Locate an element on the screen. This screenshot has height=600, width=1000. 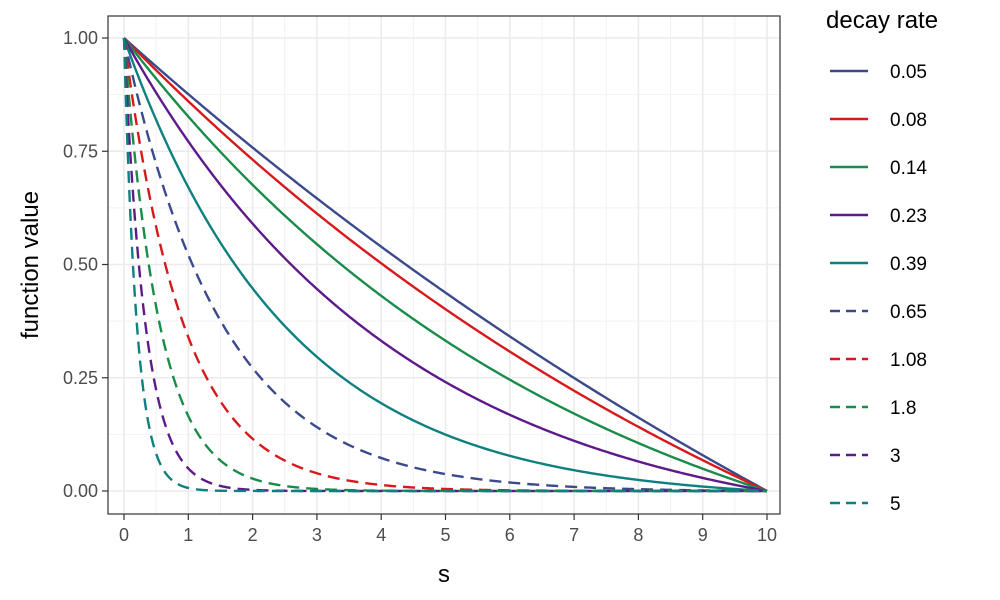
x-tick-label: 8 is located at coordinates (638, 535).